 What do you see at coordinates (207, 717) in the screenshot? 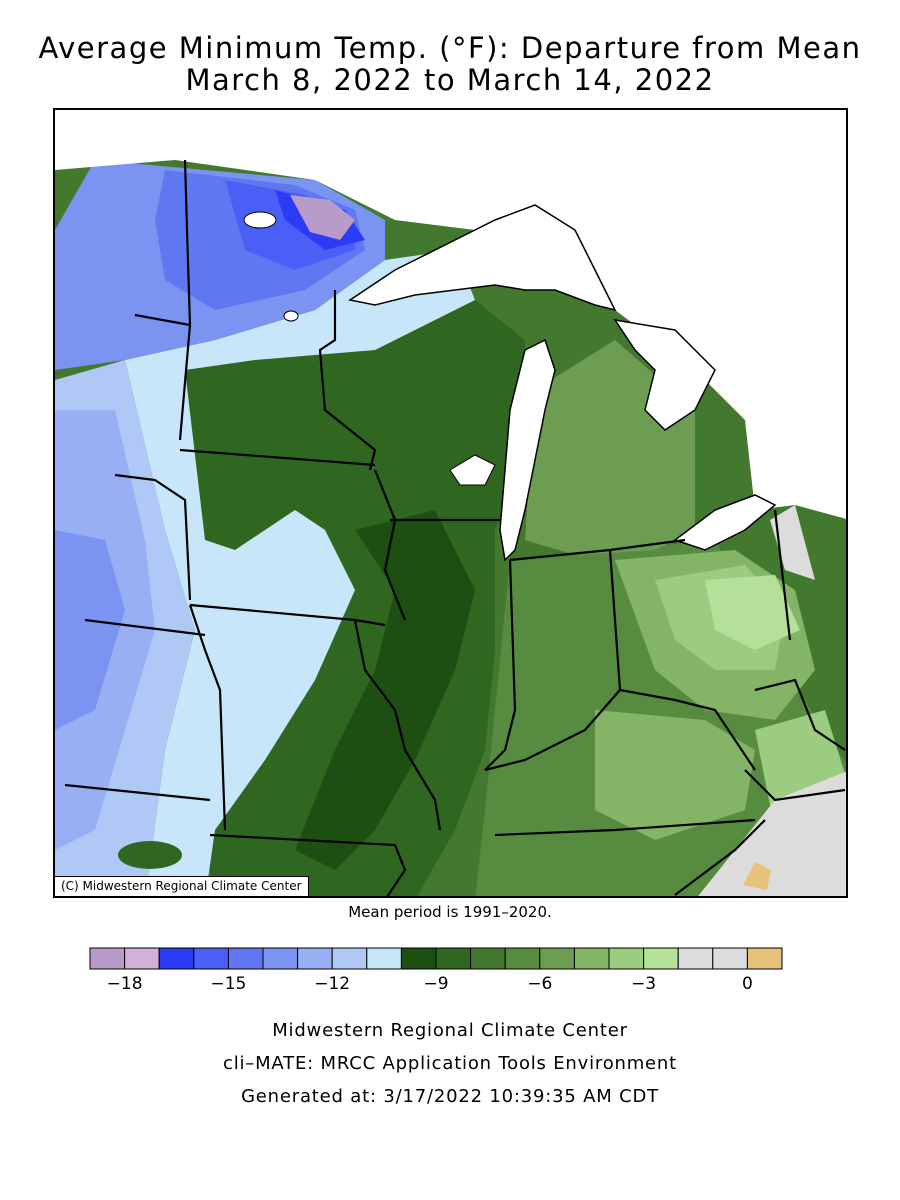
I see `border-ne-mo` at bounding box center [207, 717].